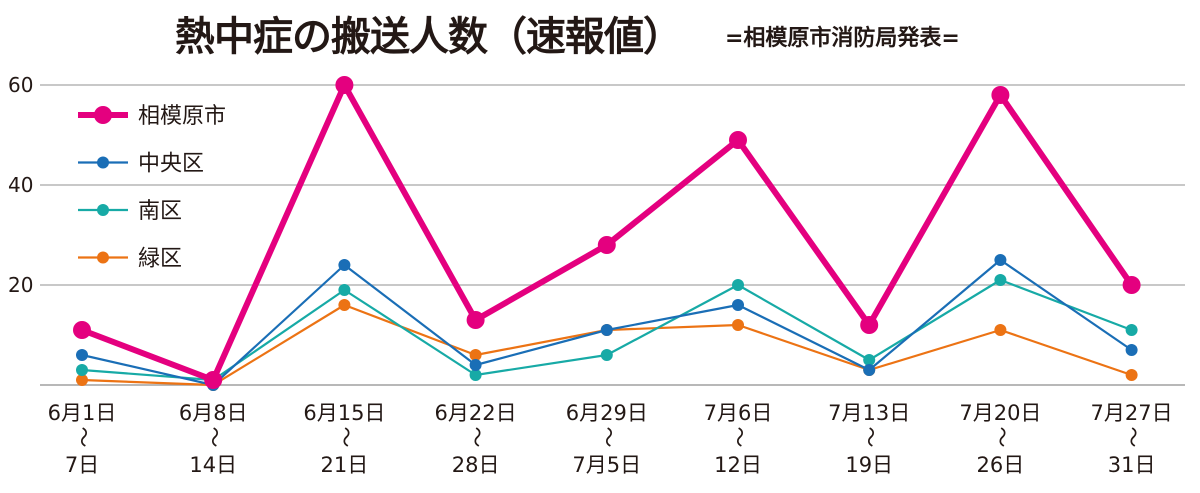 The image size is (1200, 493). Describe the element at coordinates (1001, 465) in the screenshot. I see `x-tick-label-to: 26日` at that location.